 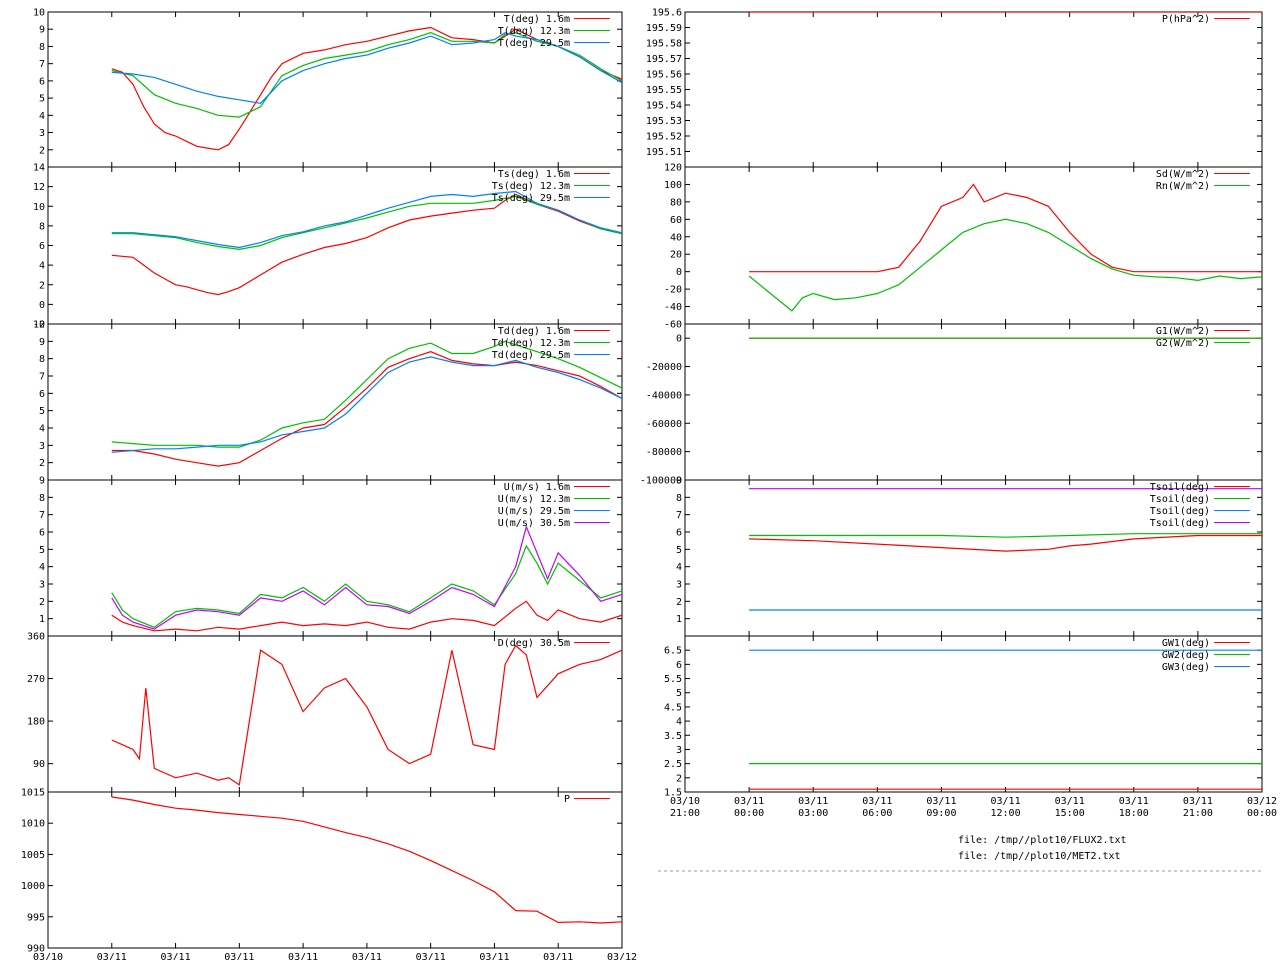 What do you see at coordinates (673, 764) in the screenshot?
I see `y-tick-label: 2.5` at bounding box center [673, 764].